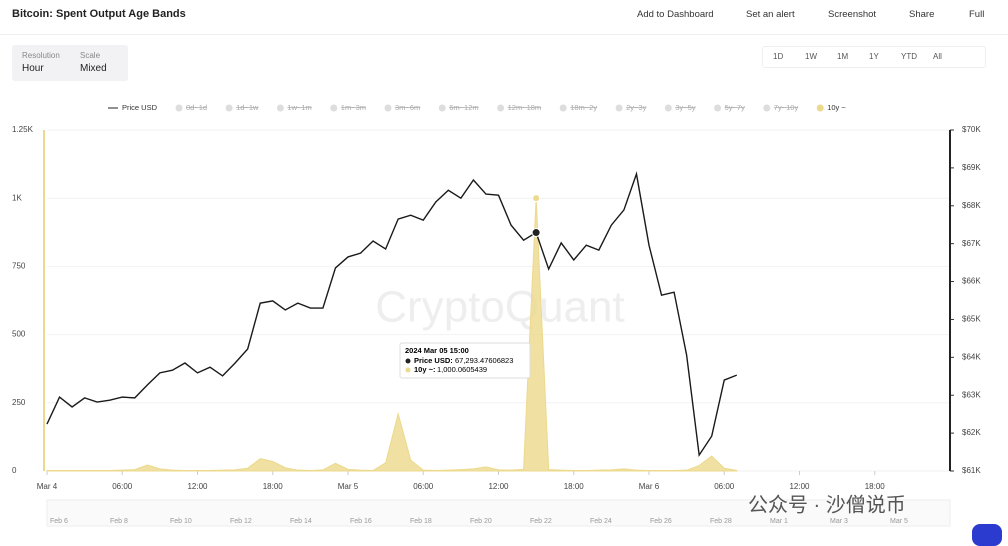 Image resolution: width=1008 pixels, height=546 pixels. I want to click on range-button: All, so click(937, 56).